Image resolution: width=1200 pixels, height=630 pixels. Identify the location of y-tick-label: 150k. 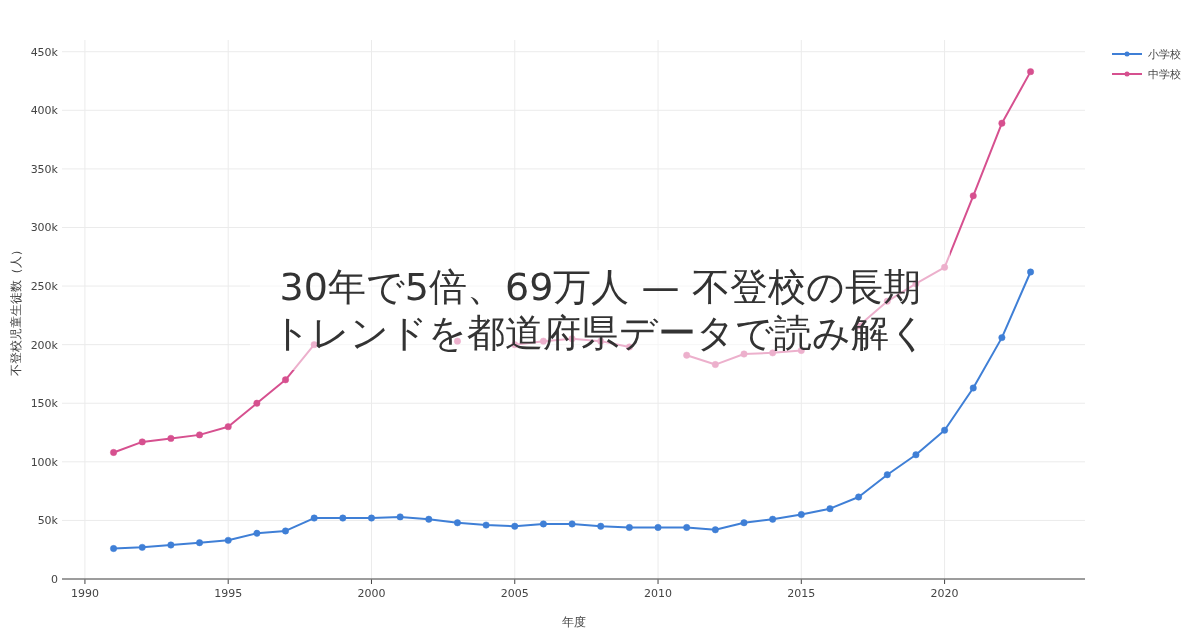
(44, 404).